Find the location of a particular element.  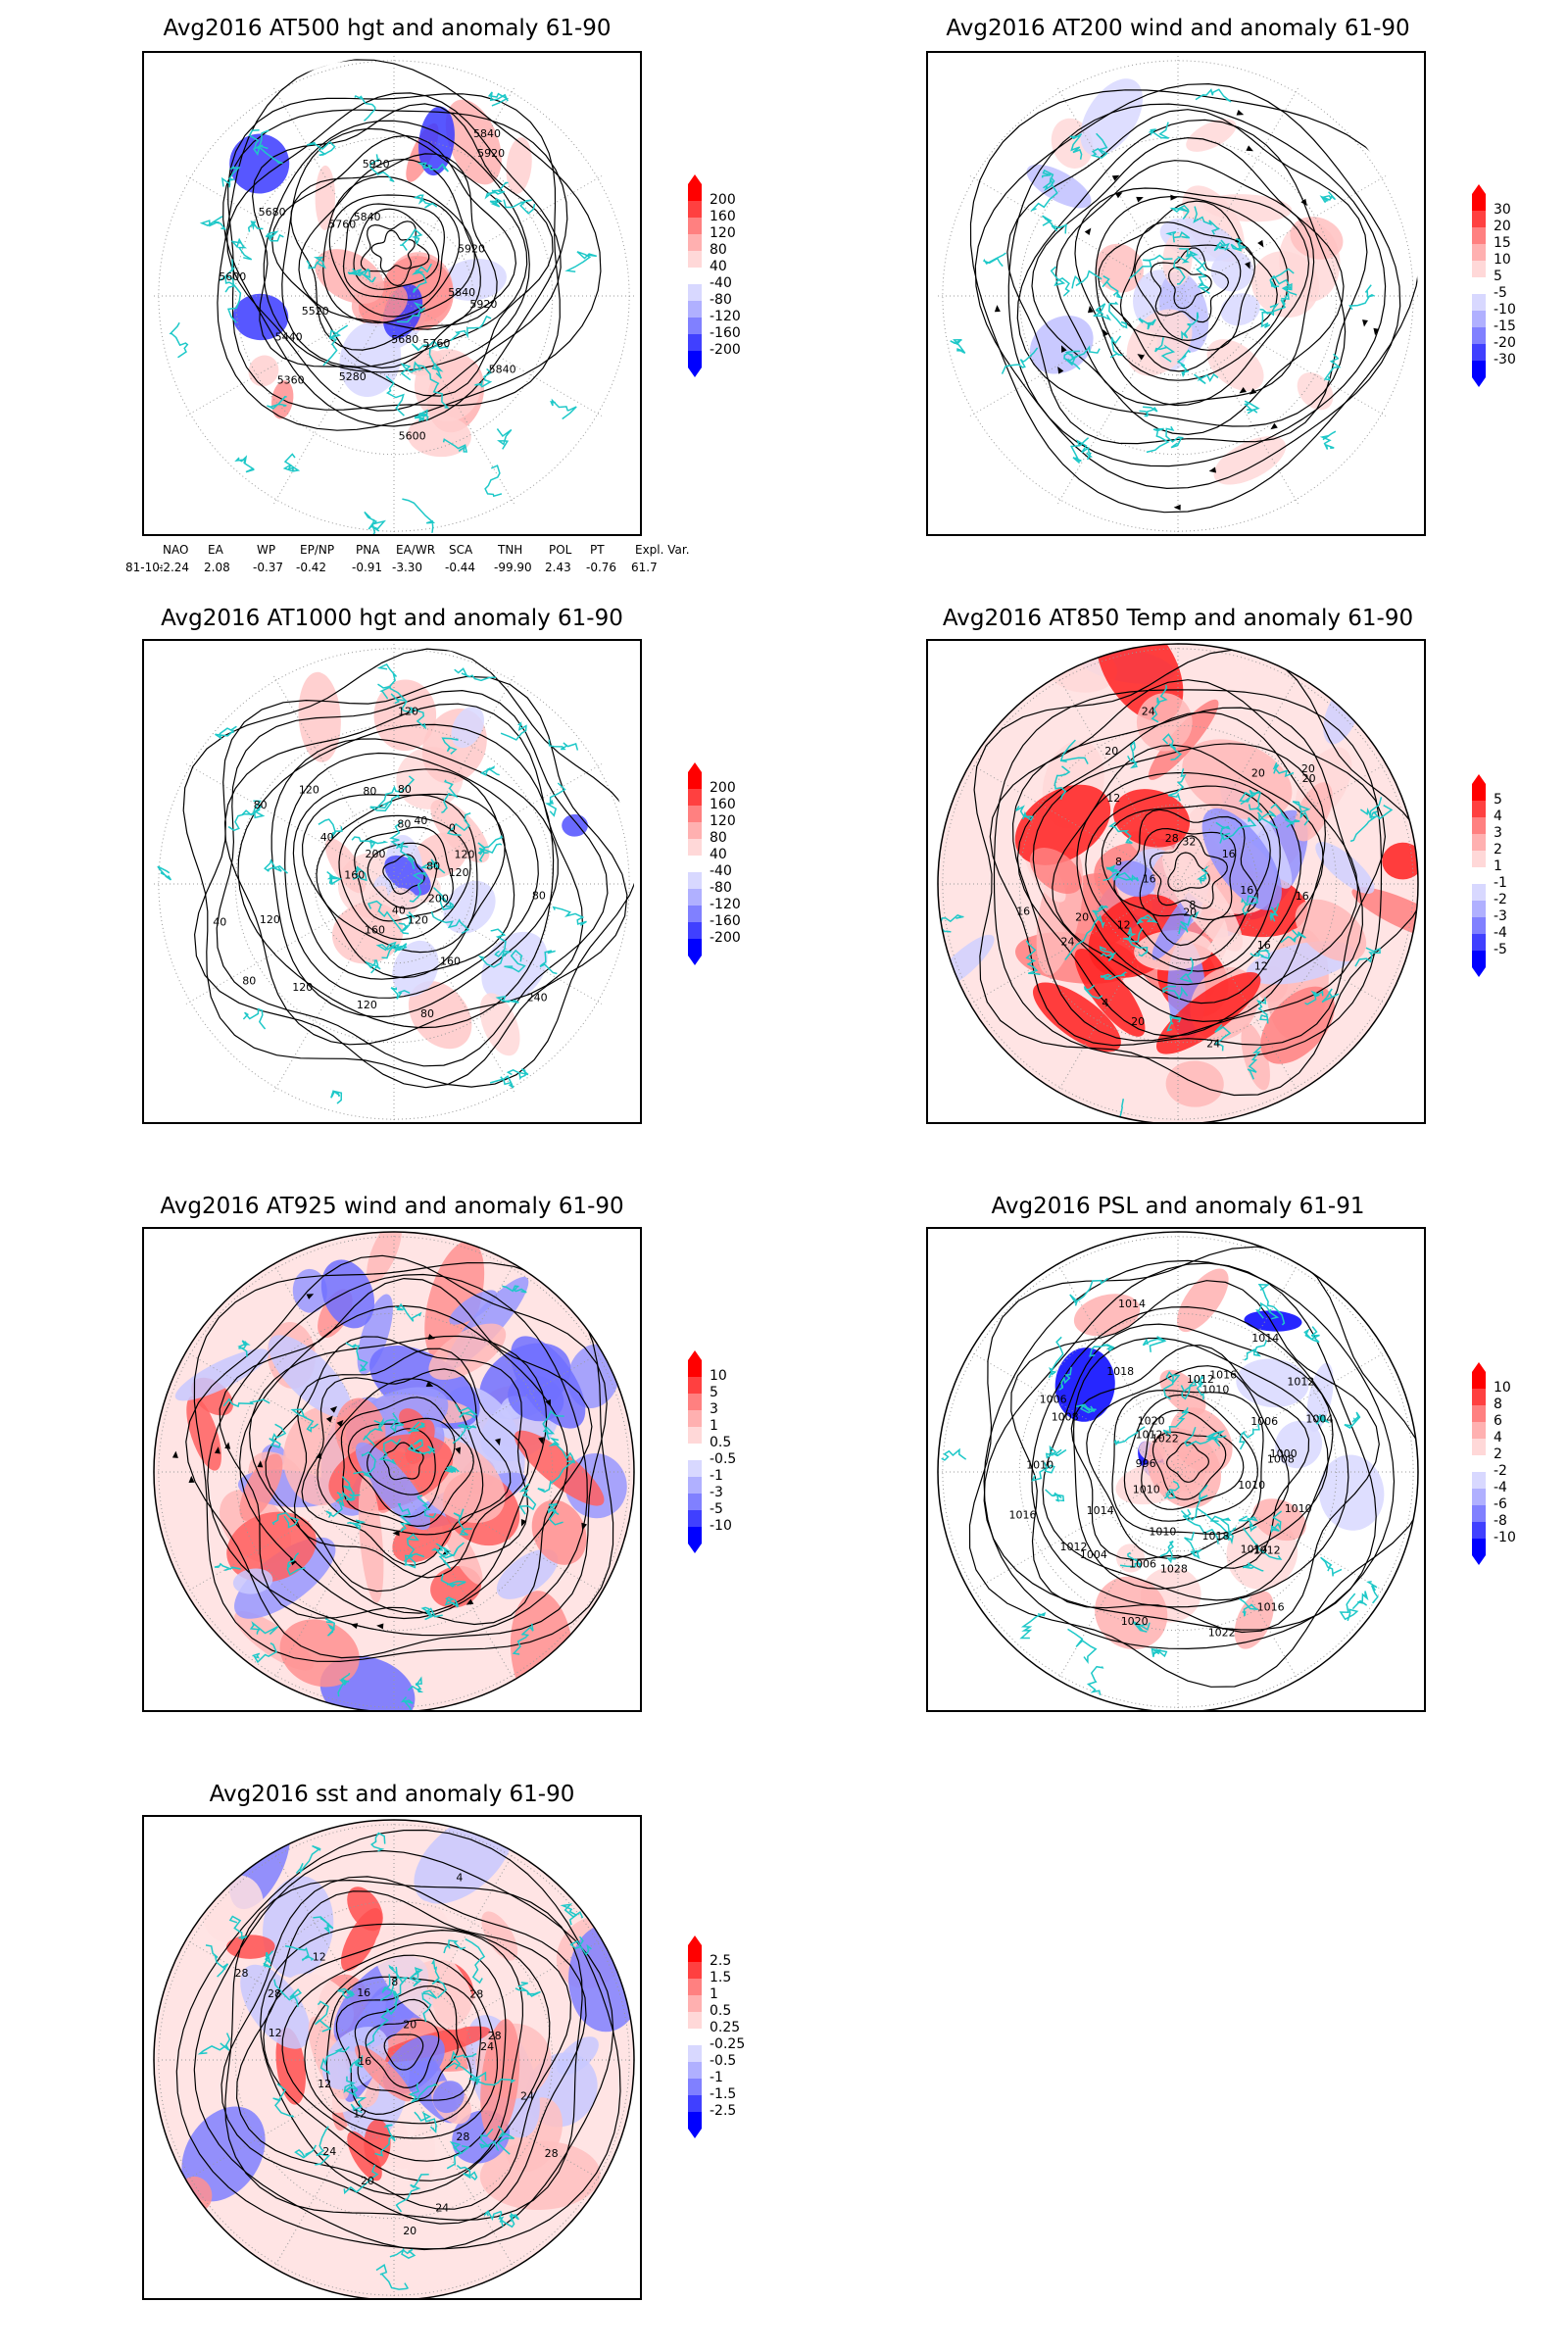

colorbar-label: -0.25 is located at coordinates (728, 2044).